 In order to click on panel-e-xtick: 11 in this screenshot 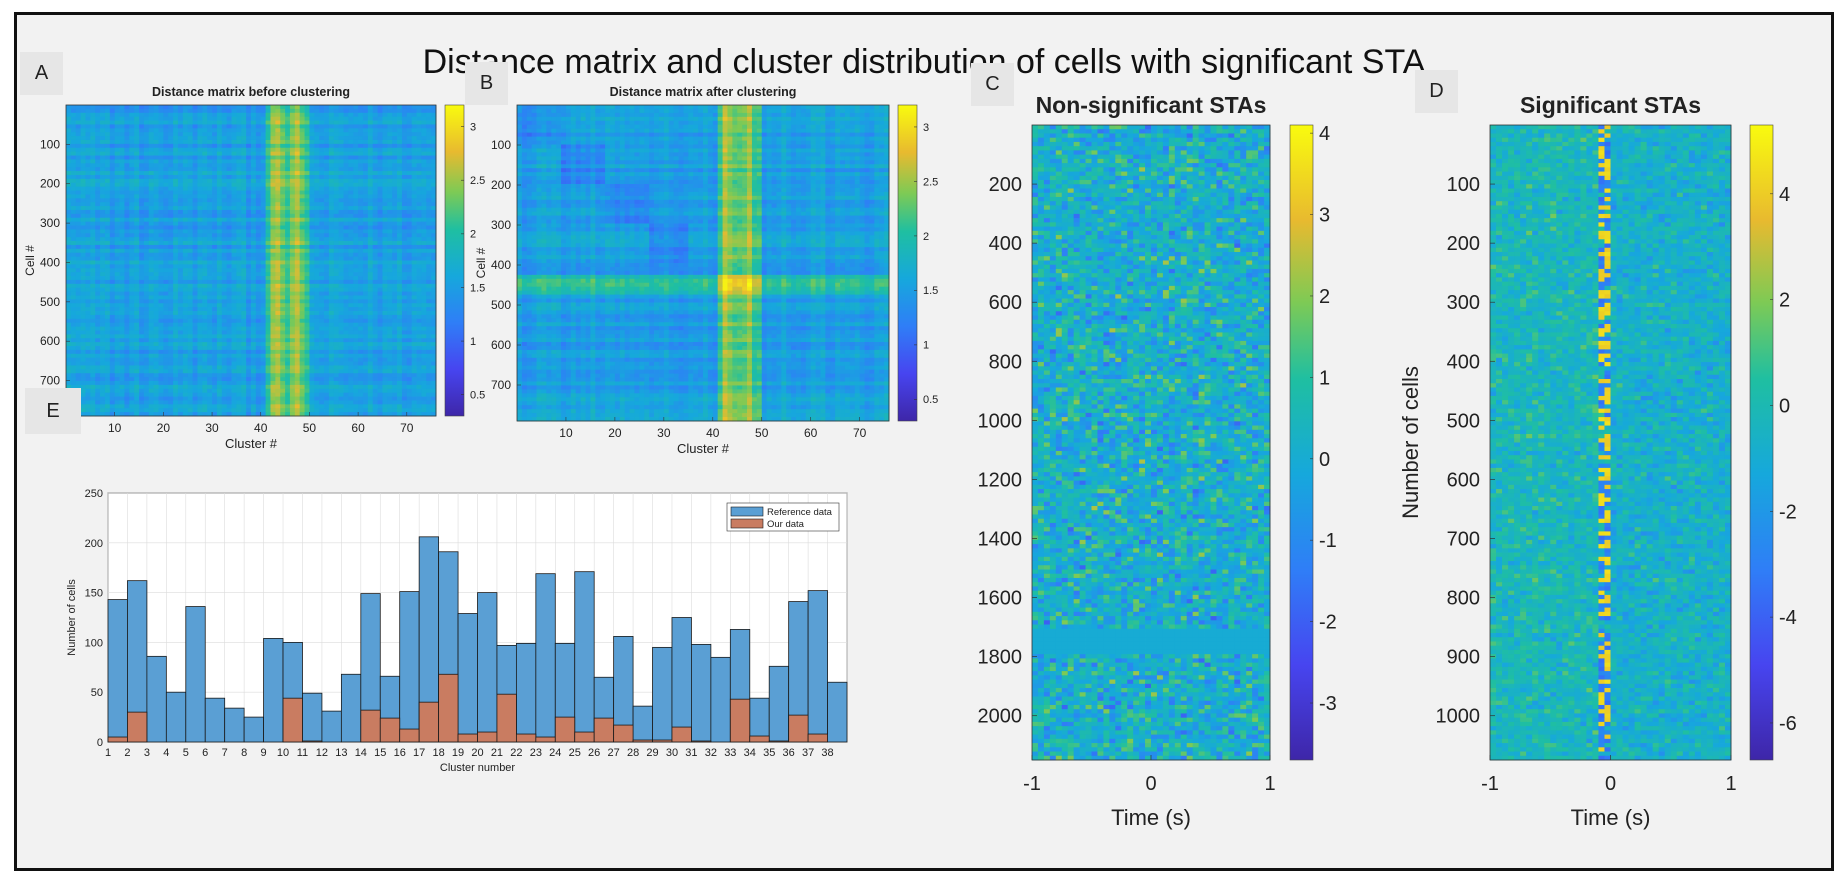, I will do `click(302, 753)`.